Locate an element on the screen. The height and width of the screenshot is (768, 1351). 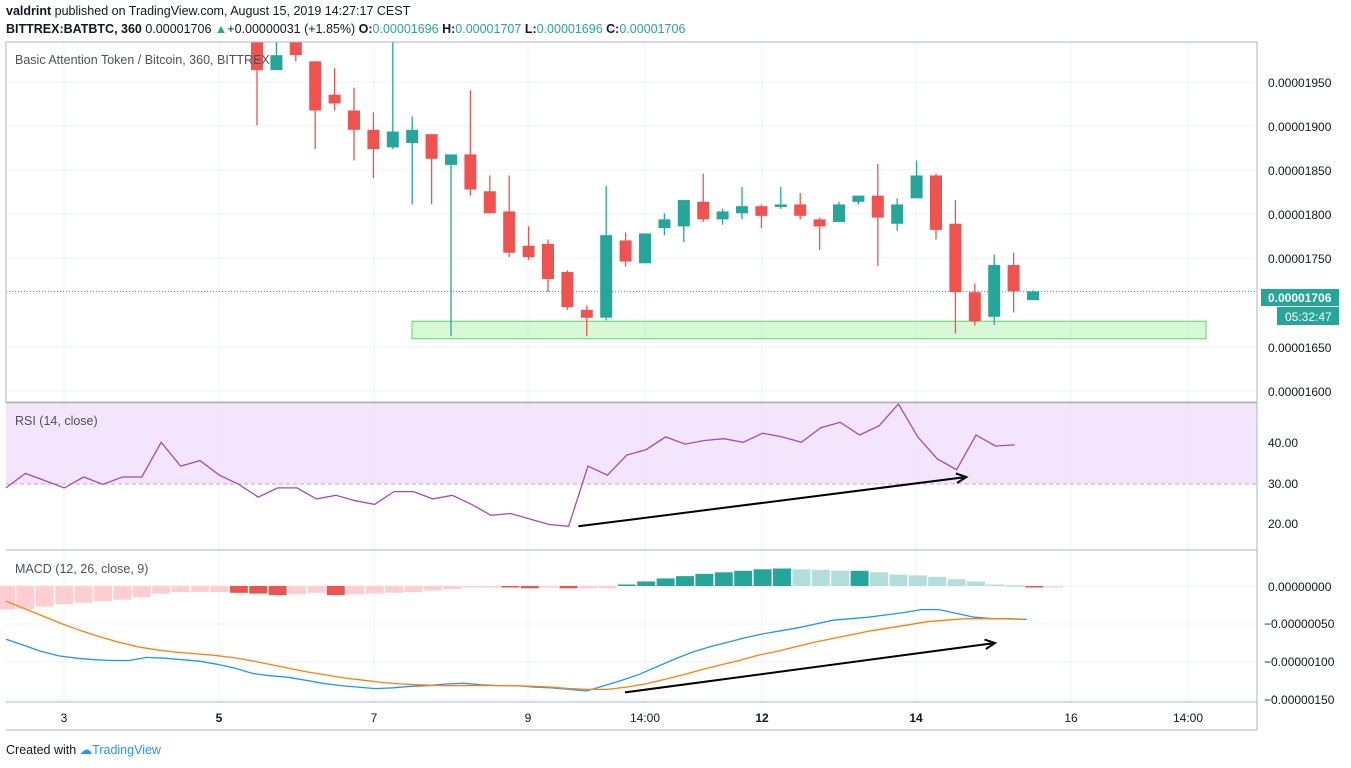
price-tick: 0.00001650 is located at coordinates (1300, 348).